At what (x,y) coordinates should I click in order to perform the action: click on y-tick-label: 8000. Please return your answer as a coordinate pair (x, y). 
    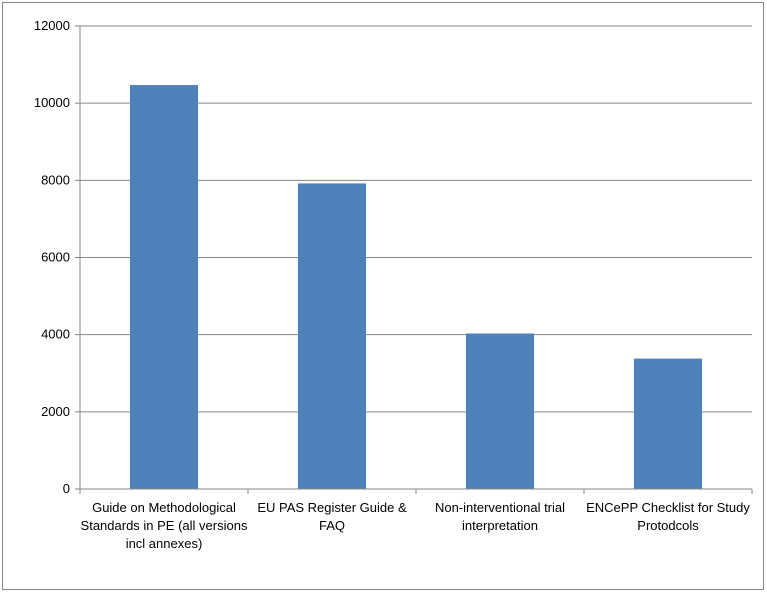
    Looking at the image, I should click on (55, 179).